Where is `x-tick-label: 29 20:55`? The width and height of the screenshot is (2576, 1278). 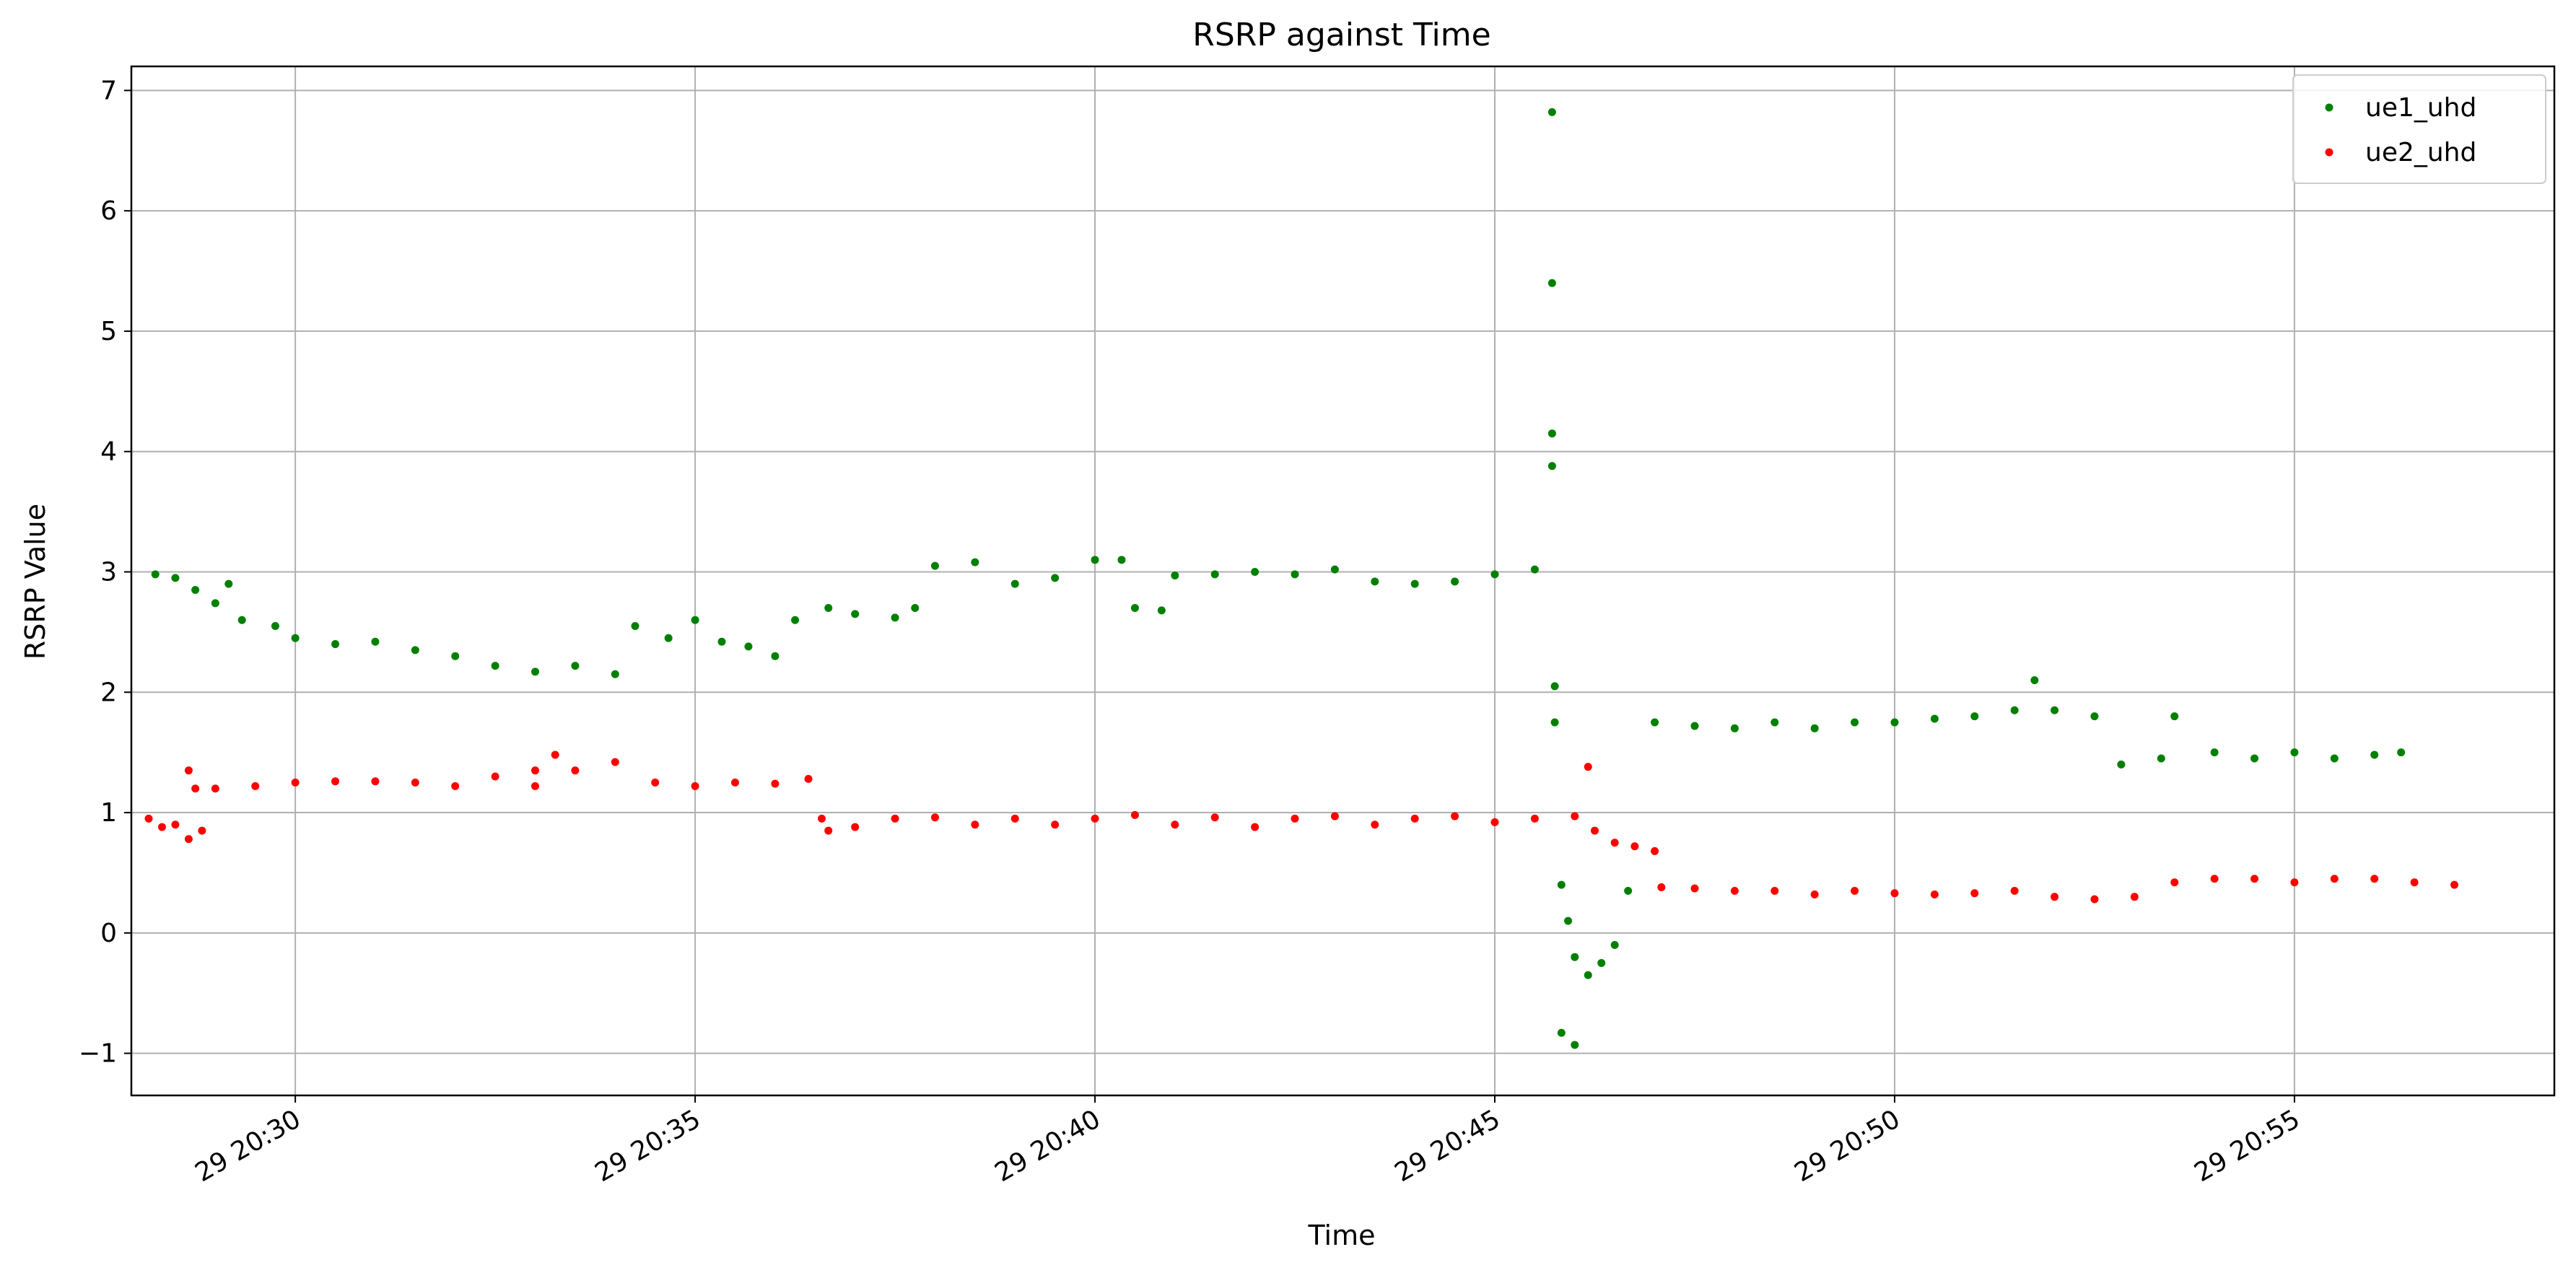
x-tick-label: 29 20:55 is located at coordinates (2247, 1146).